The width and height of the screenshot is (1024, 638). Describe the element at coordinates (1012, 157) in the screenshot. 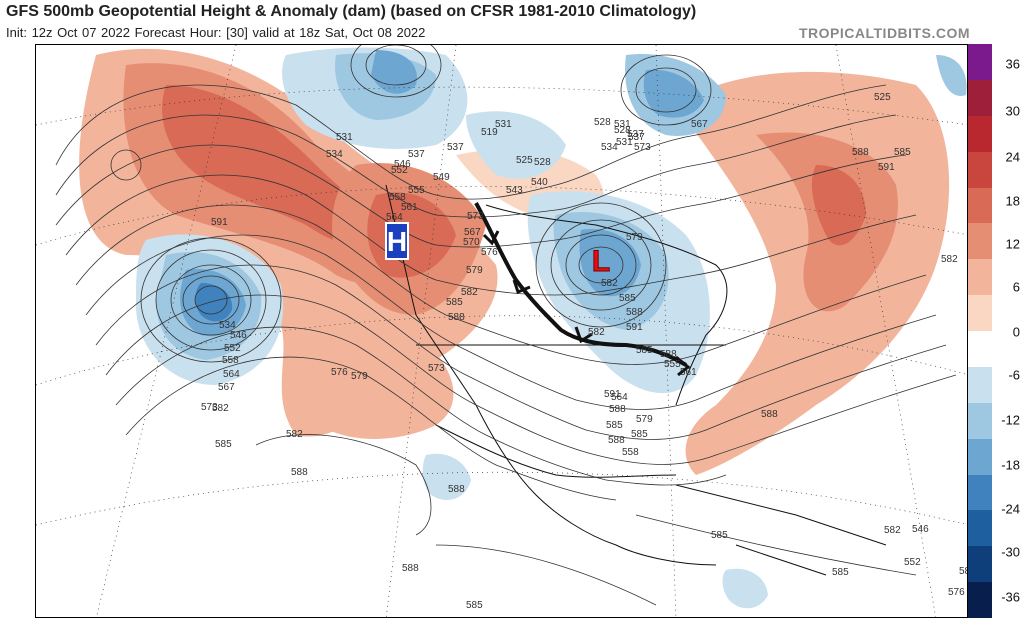

I see `colorbar-tick-label: 24` at that location.